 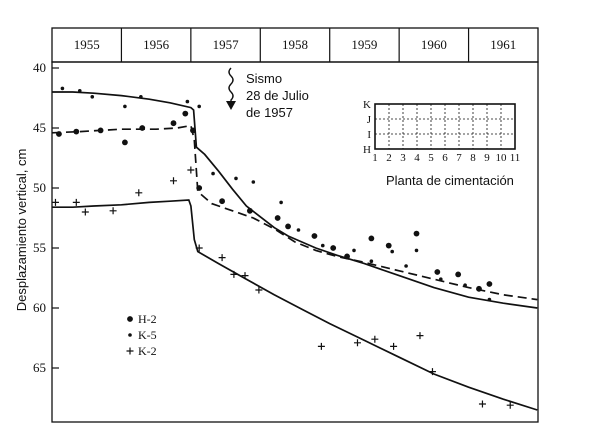 What do you see at coordinates (473, 158) in the screenshot?
I see `inset-column-label: 8` at bounding box center [473, 158].